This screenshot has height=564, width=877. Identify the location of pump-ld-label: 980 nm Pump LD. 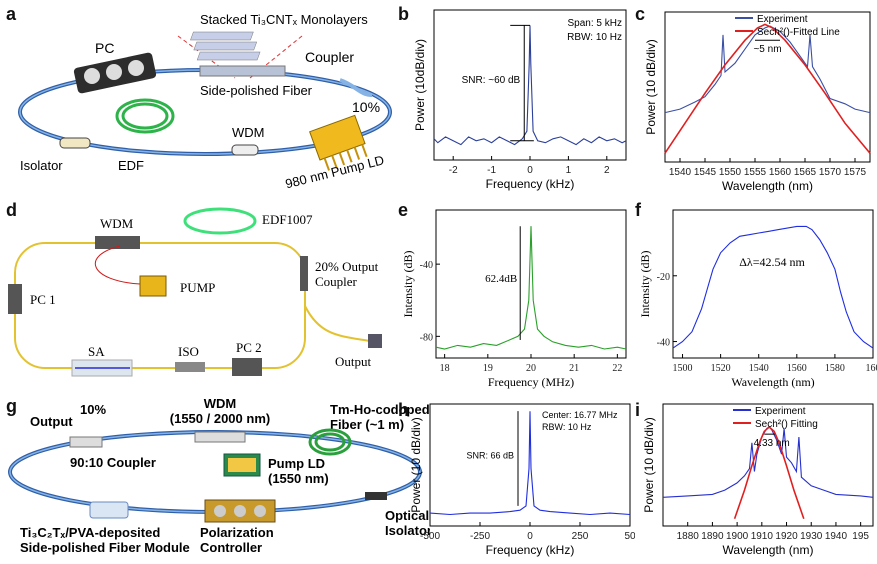
(335, 171).